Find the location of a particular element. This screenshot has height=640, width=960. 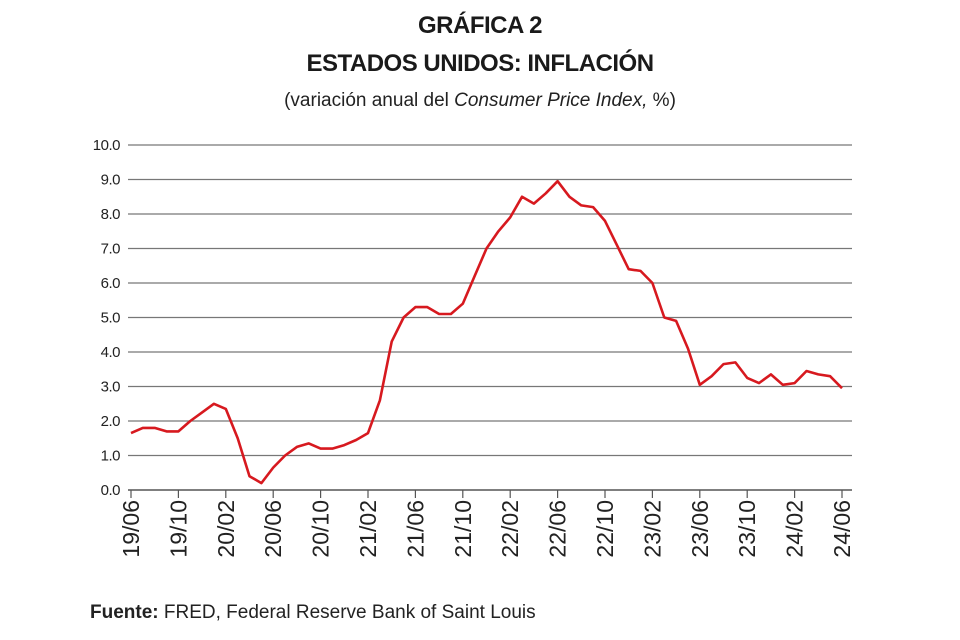

subtitle-post: %) is located at coordinates (661, 100).